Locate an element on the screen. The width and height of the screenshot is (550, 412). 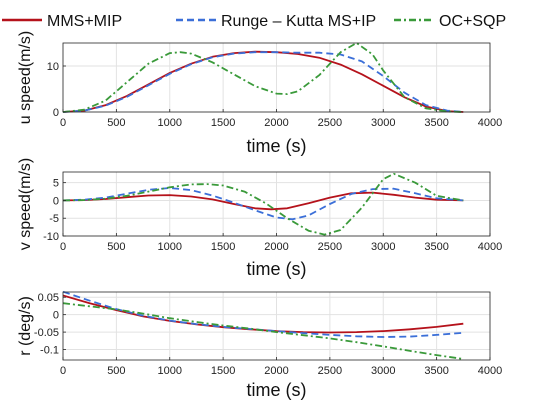
y-tick-label: 5 is located at coordinates (56, 184).